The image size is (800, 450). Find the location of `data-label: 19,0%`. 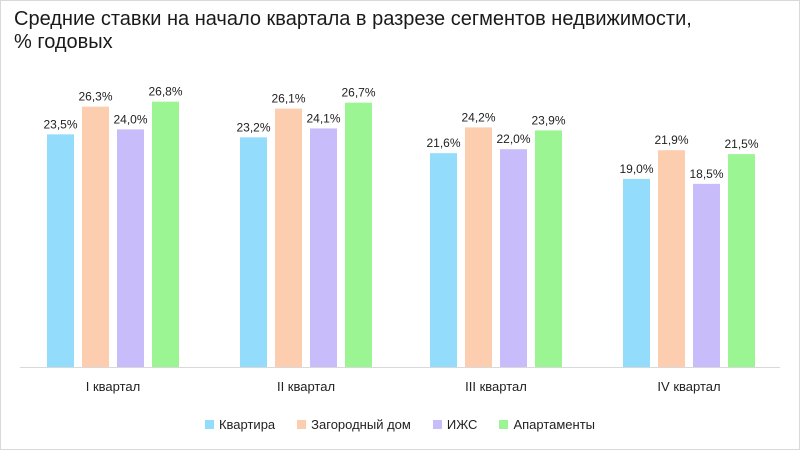

data-label: 19,0% is located at coordinates (636, 169).